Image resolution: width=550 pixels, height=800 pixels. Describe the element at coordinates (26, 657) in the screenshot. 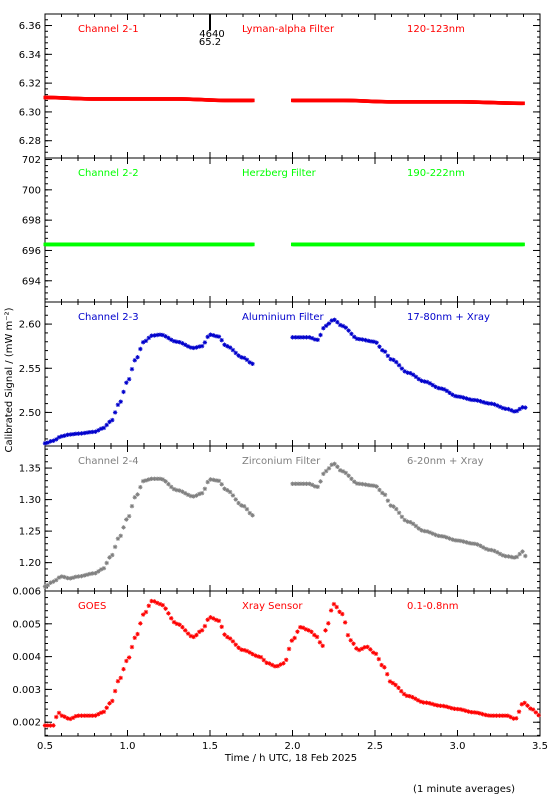

I see `y-tick-label: 0.004` at that location.